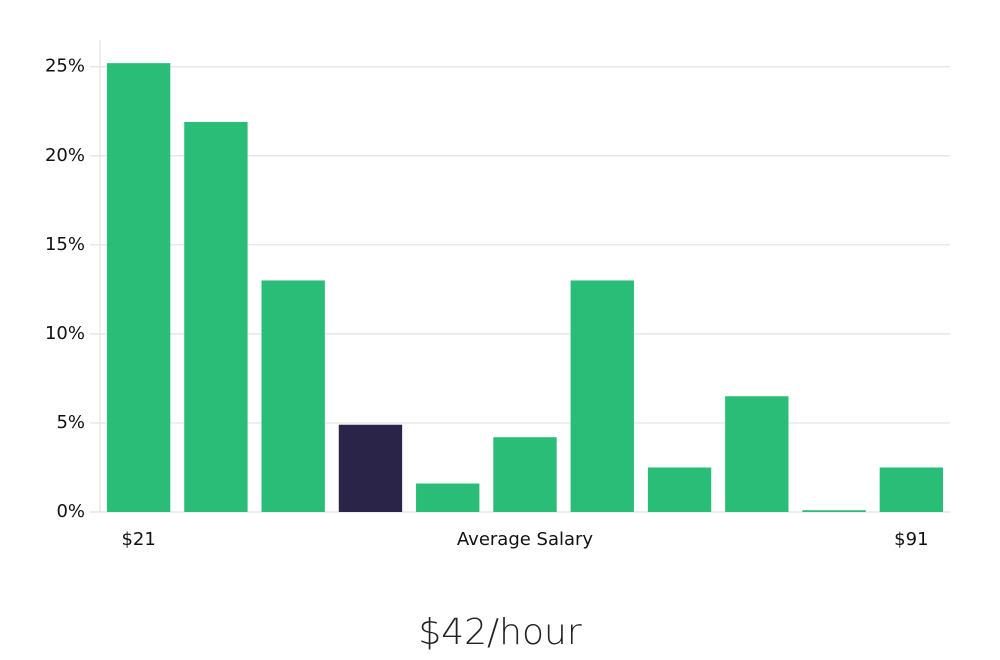  Describe the element at coordinates (70, 422) in the screenshot. I see `y-tick-label: 5%` at that location.